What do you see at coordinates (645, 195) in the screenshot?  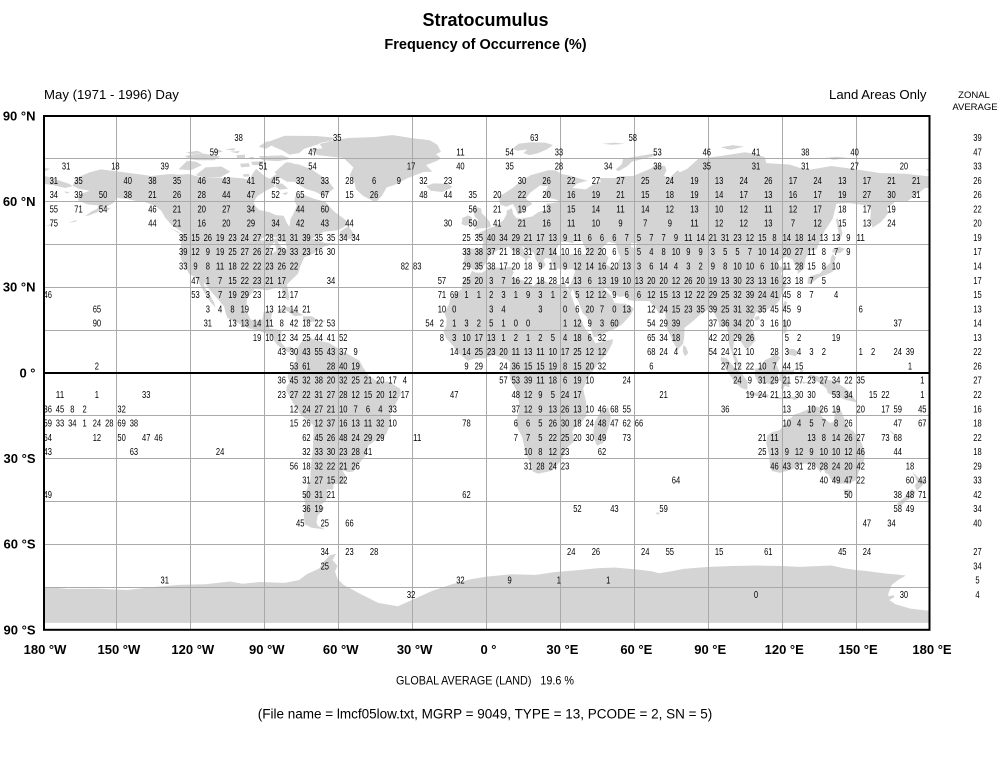 I see `svg-text: 15` at bounding box center [645, 195].